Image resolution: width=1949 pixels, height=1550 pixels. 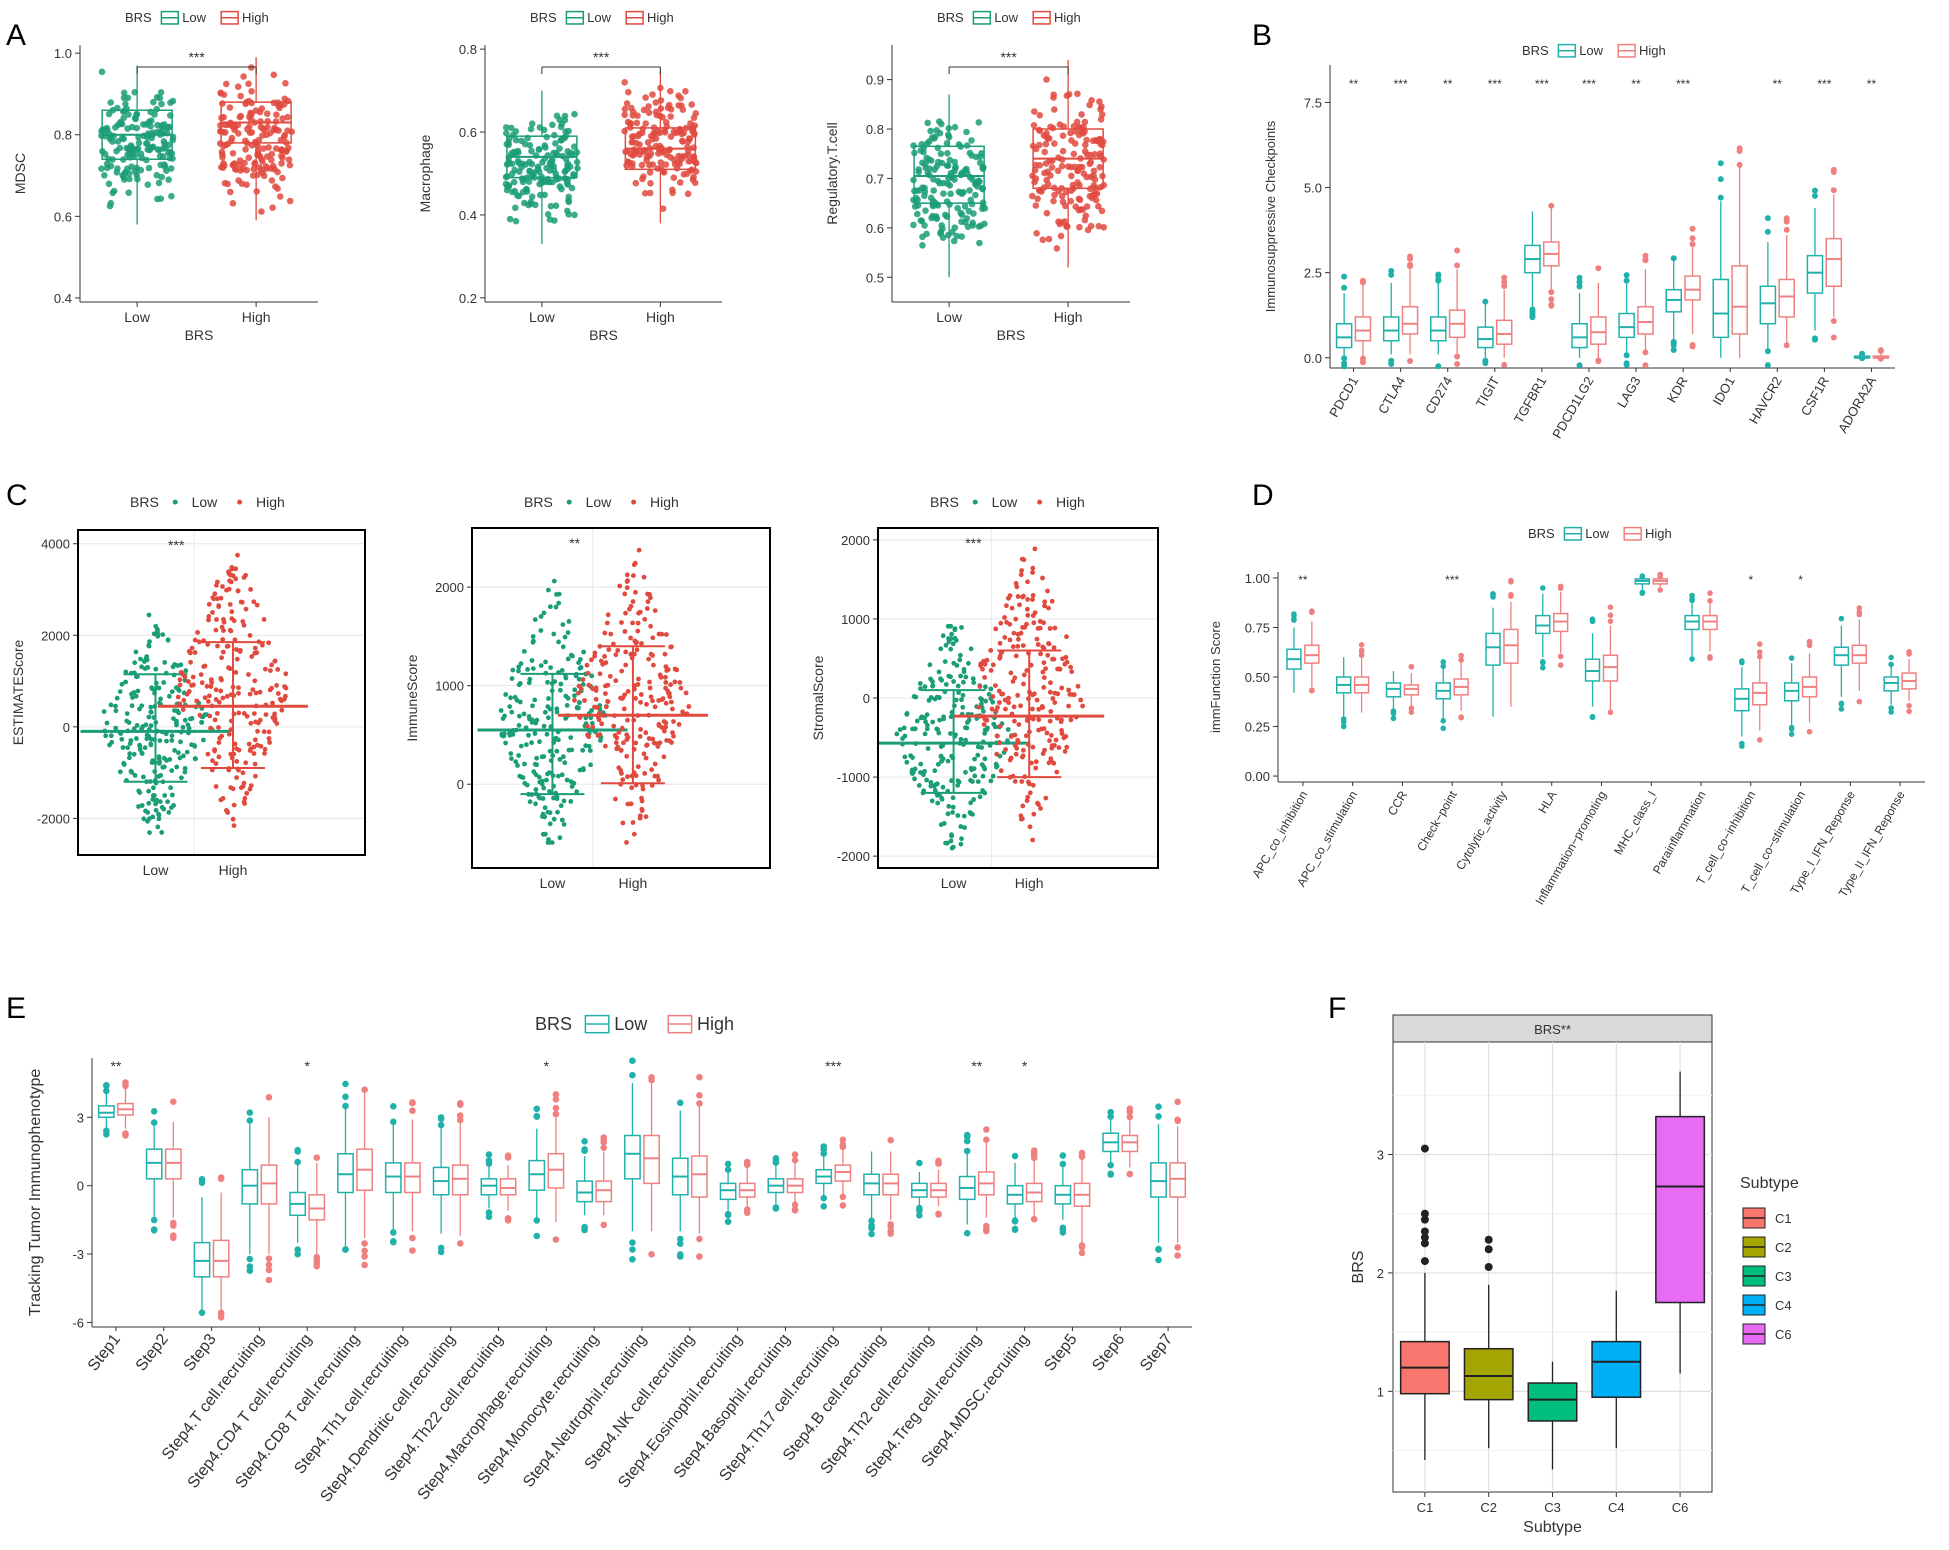 I want to click on y-tick-label: 2, so click(x=1380, y=1273).